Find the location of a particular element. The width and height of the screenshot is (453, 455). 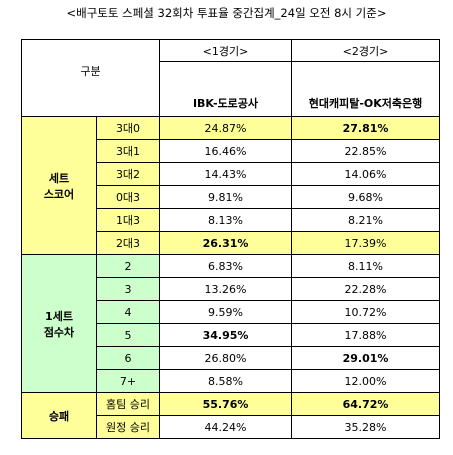

value-cell: 34.95% is located at coordinates (225, 335).